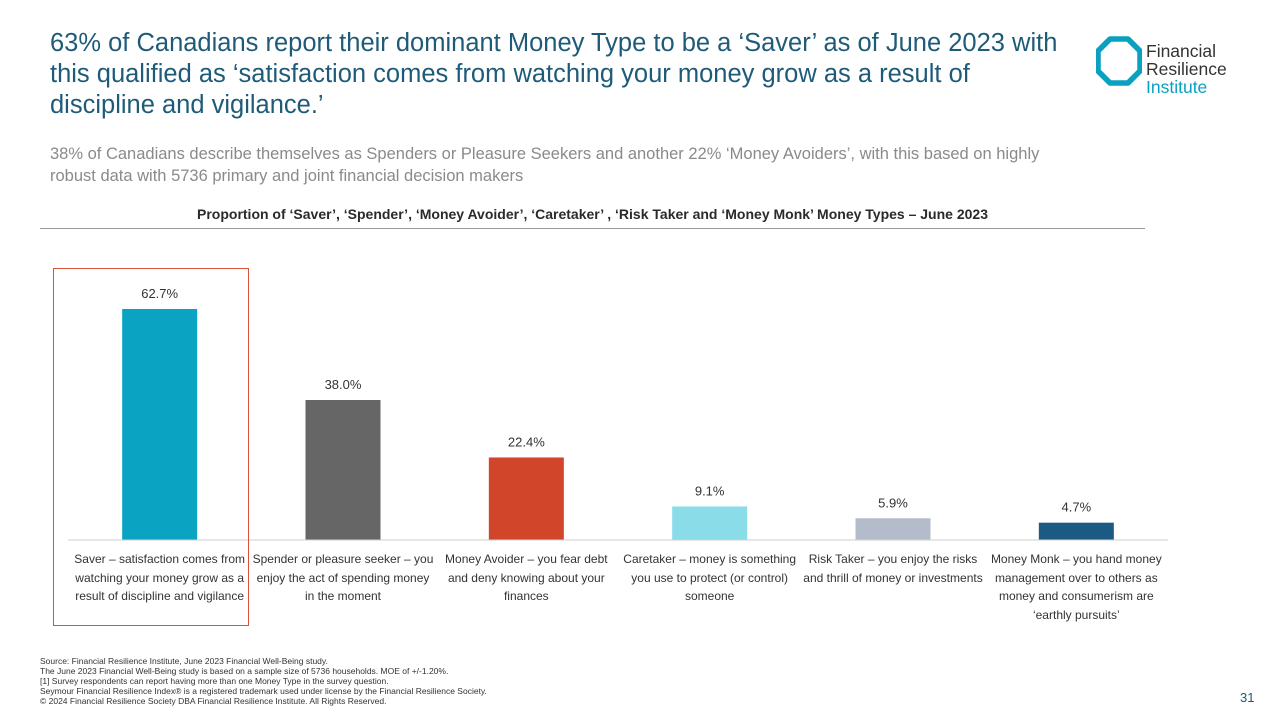 This screenshot has width=1280, height=720. What do you see at coordinates (526, 441) in the screenshot?
I see `value-label-money-avoider: 22.4%` at bounding box center [526, 441].